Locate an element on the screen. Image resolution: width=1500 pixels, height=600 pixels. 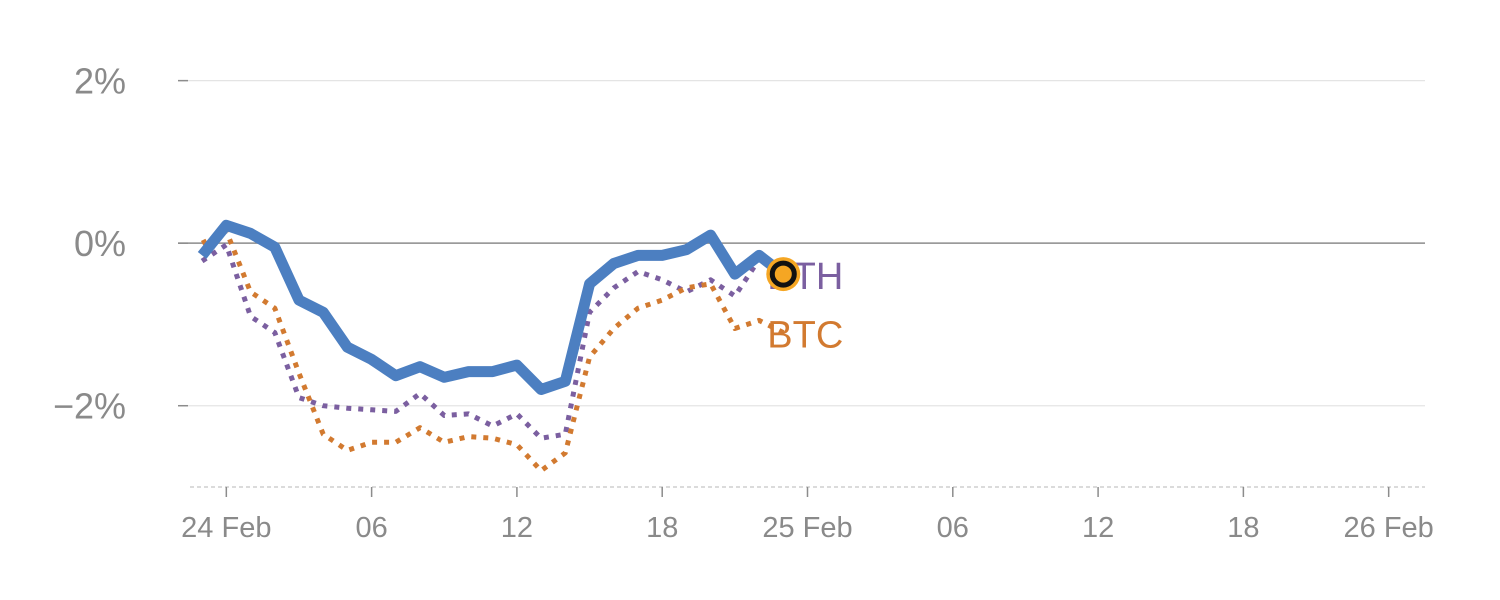
current-point-marker is located at coordinates (783, 274).